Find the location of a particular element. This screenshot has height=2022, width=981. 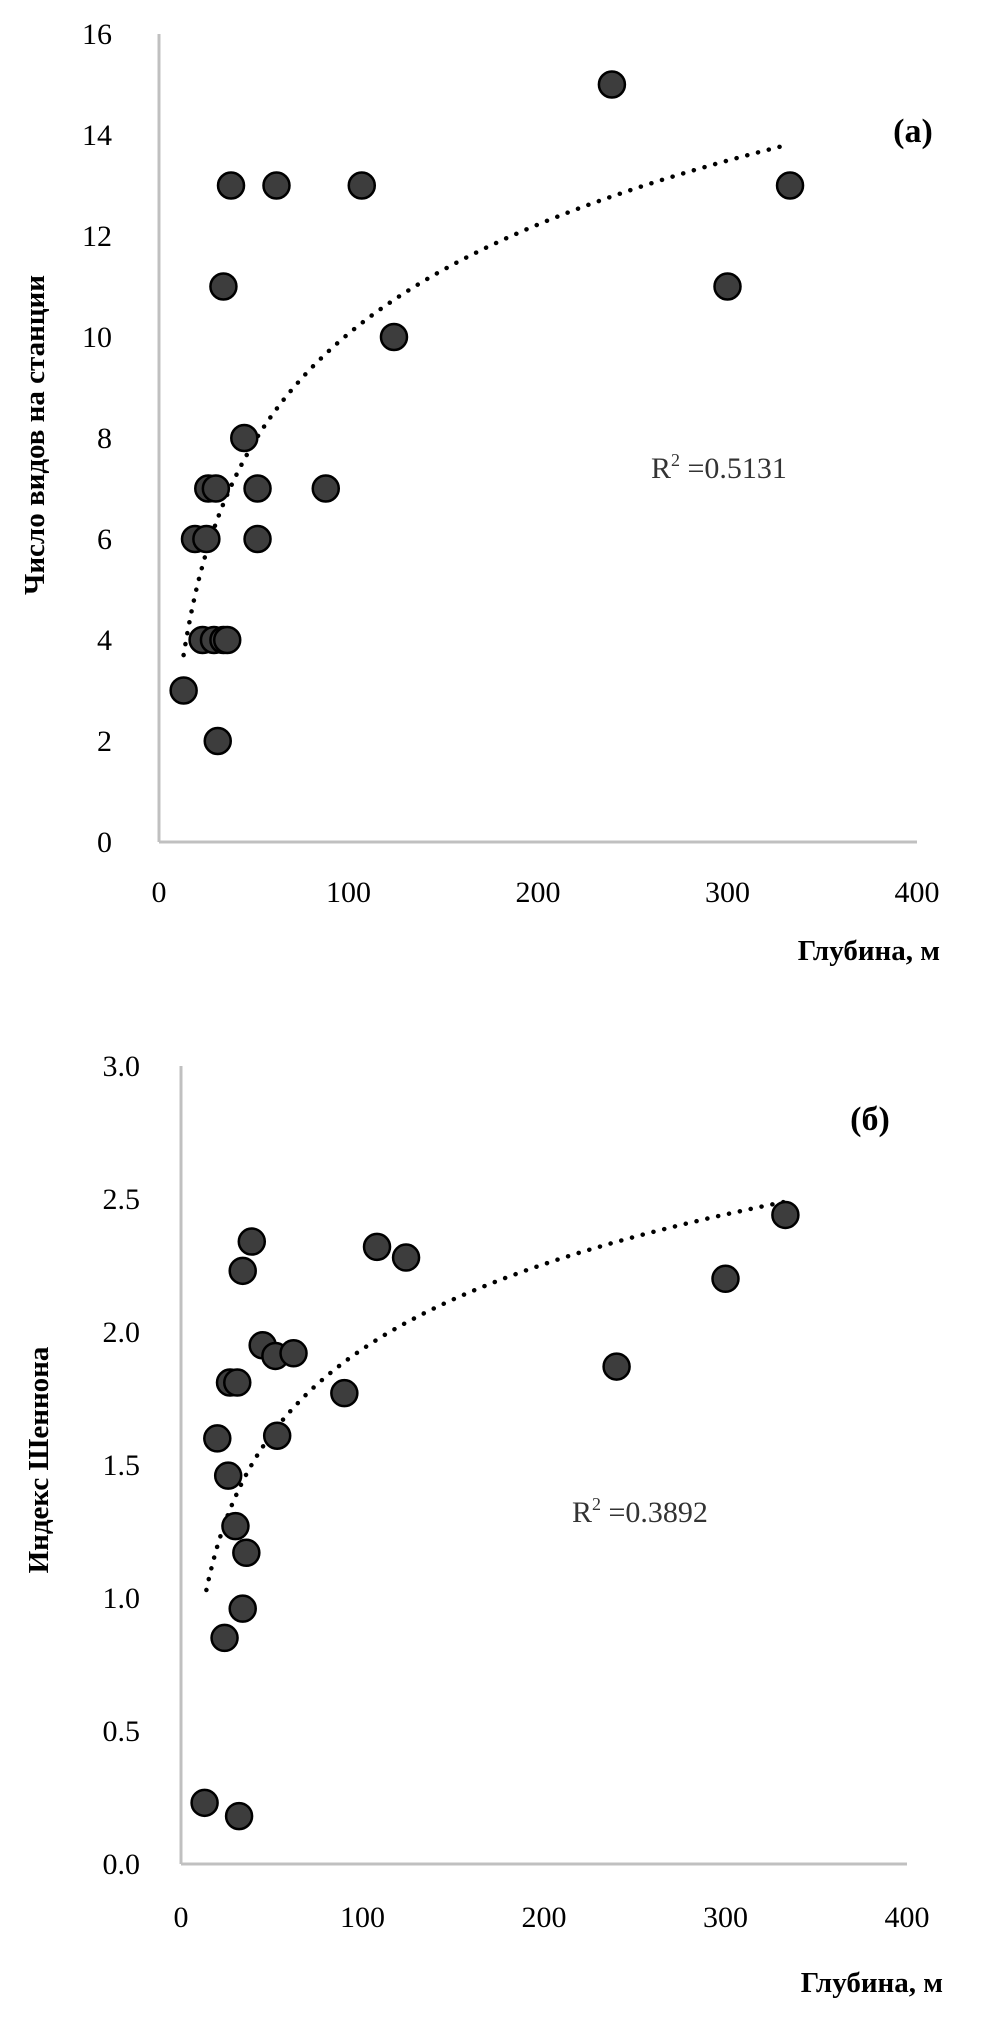

r-squared-label: R2 =0.3892 is located at coordinates (640, 1511).